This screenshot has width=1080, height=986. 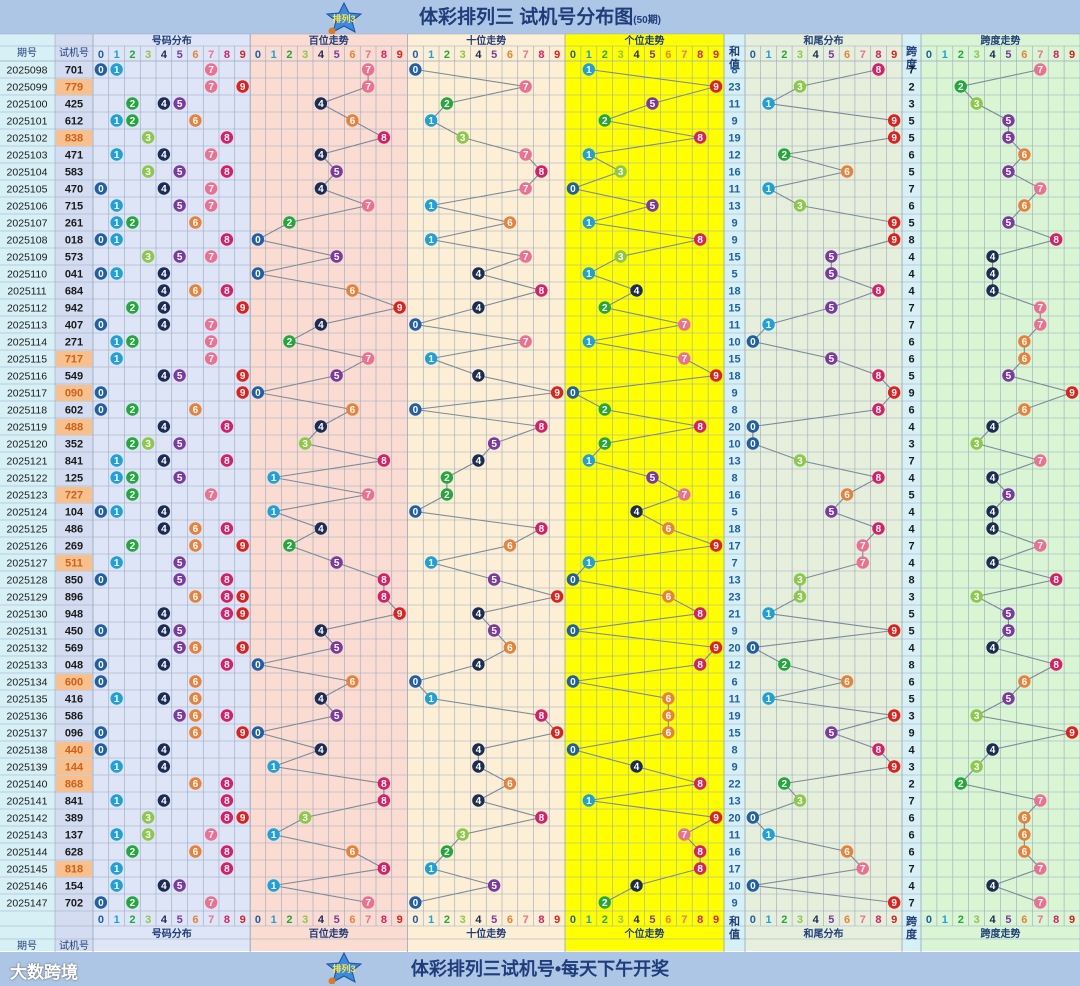 What do you see at coordinates (700, 137) in the screenshot?
I see `units-ball: 8` at bounding box center [700, 137].